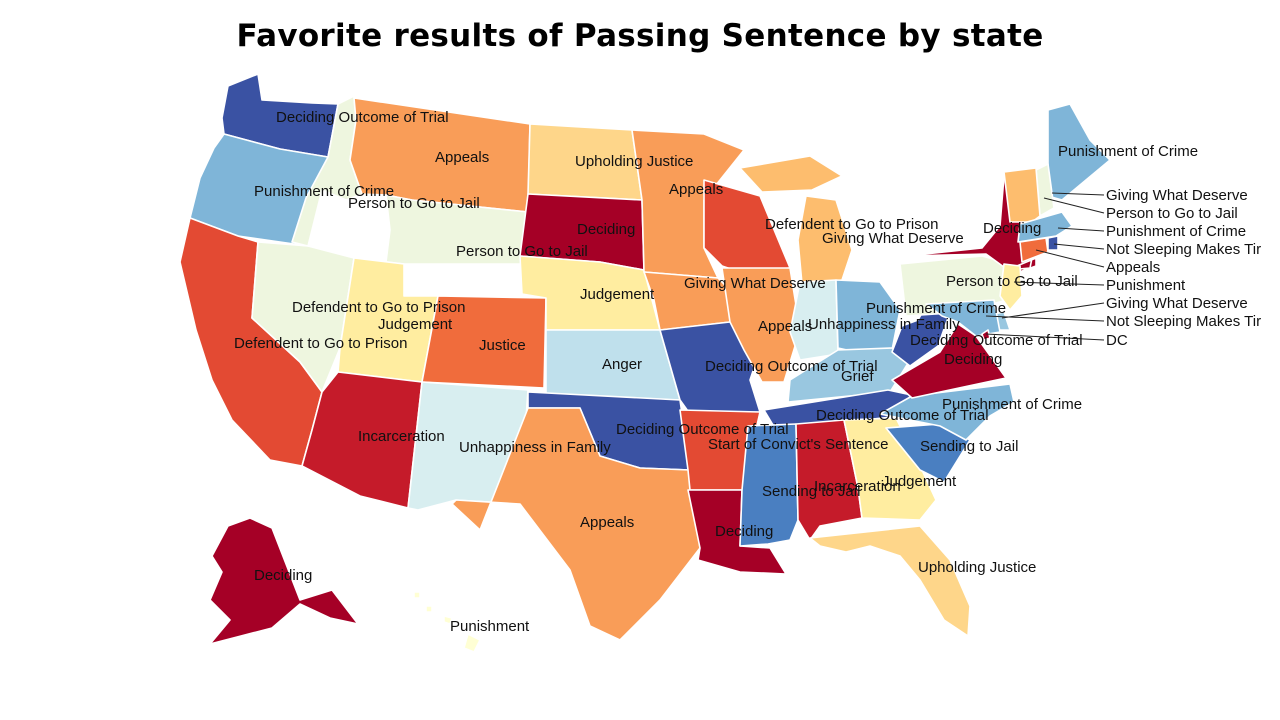 The height and width of the screenshot is (720, 1280). I want to click on state-label-ar: Start of Convict's Sentence, so click(798, 444).